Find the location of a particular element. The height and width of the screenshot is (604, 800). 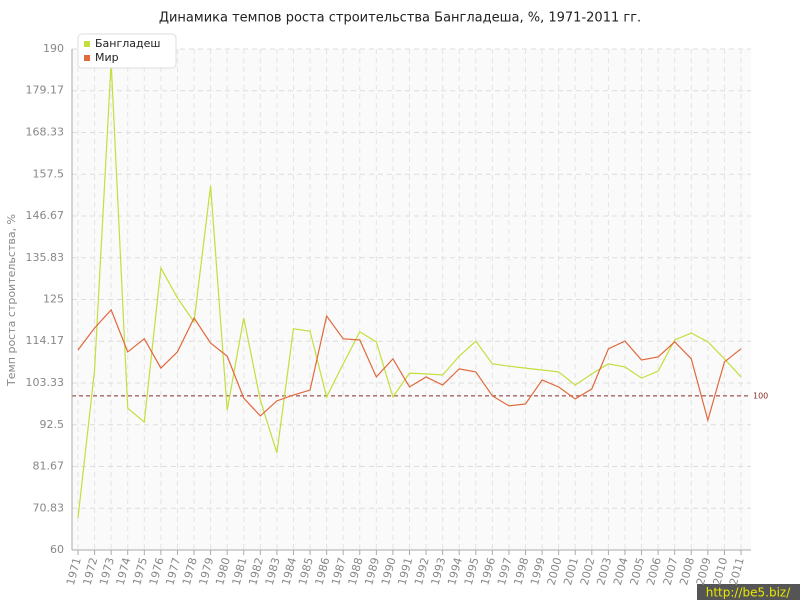

y-tick-label: 125 is located at coordinates (53, 299).